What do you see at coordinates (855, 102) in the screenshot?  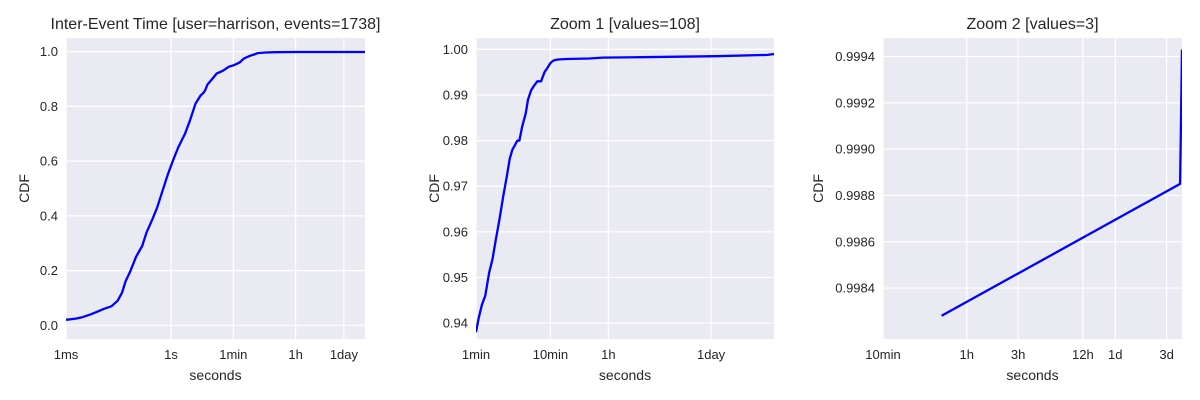 I see `y-tick-label: 0.9992` at bounding box center [855, 102].